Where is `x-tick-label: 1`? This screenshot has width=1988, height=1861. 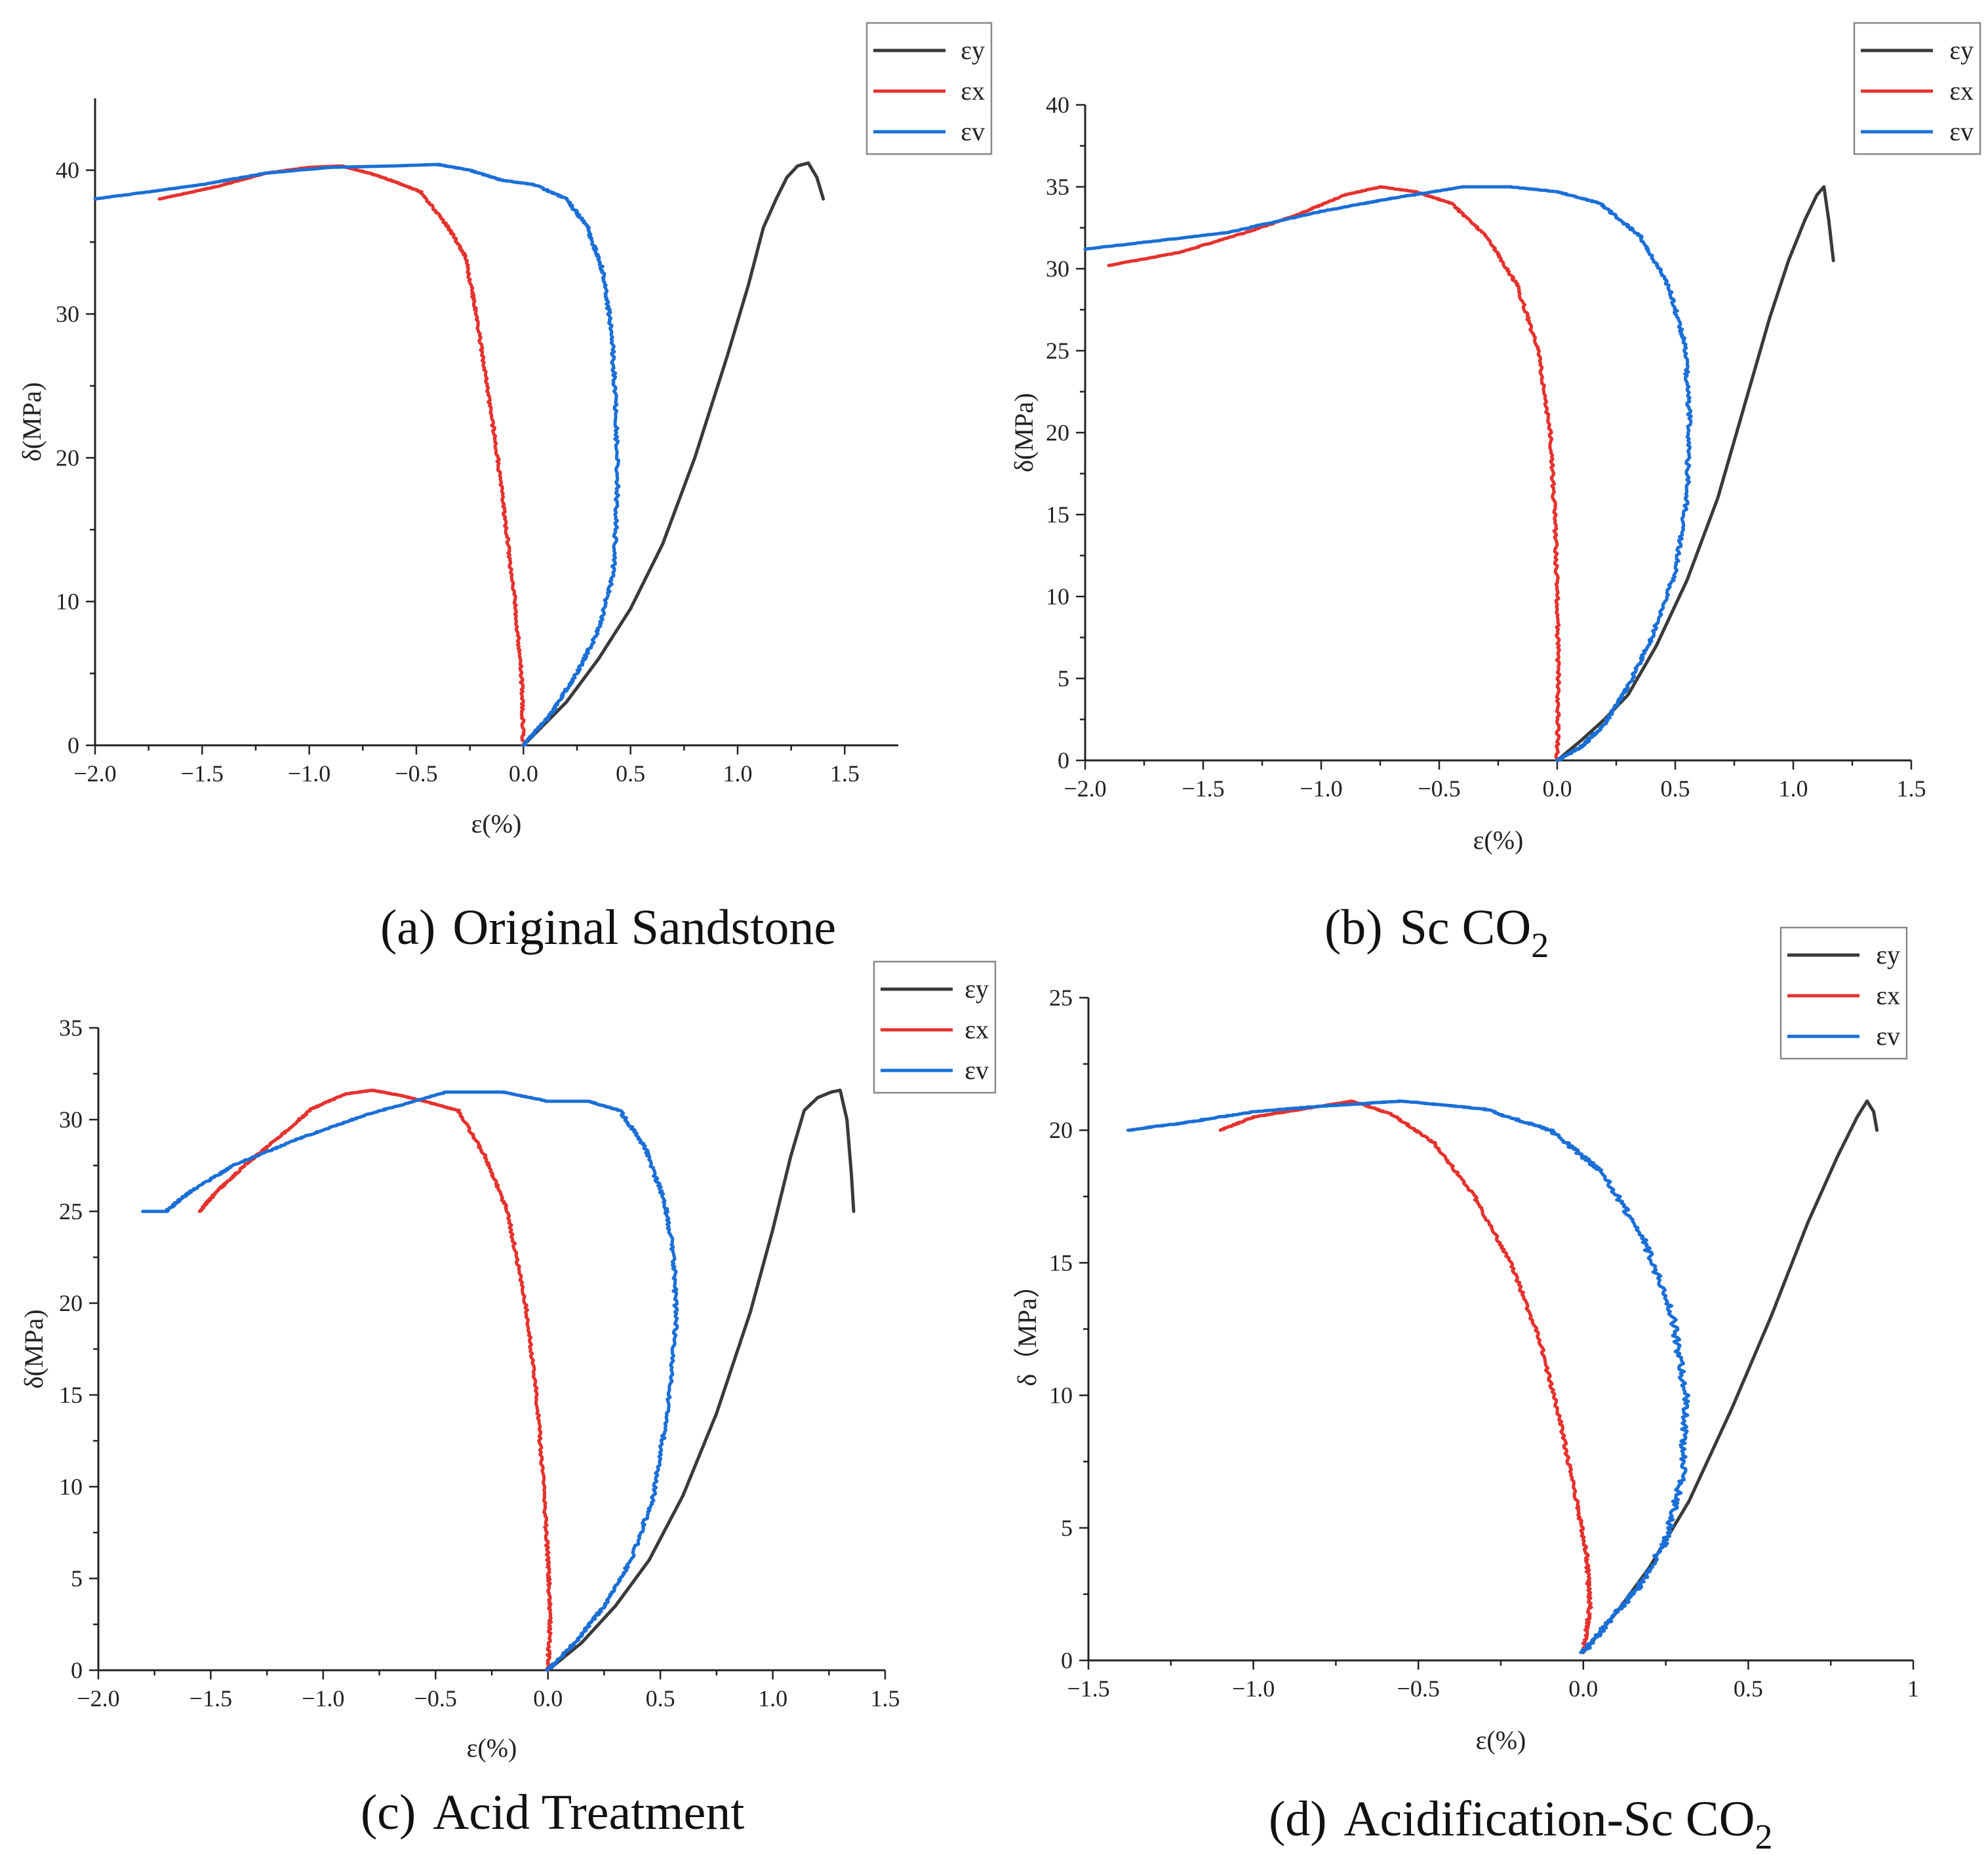
x-tick-label: 1 is located at coordinates (1913, 1689).